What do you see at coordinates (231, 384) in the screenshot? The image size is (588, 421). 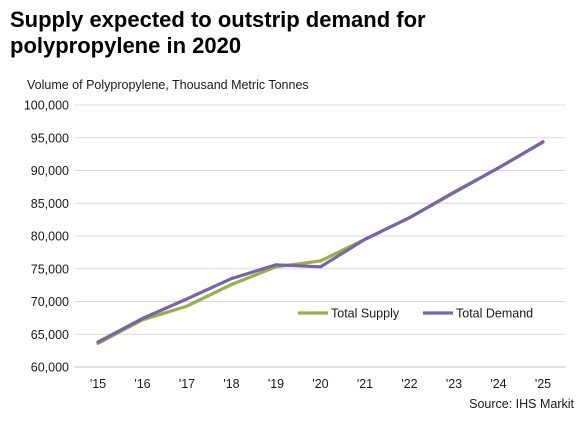 I see `x-tick-label: '18` at bounding box center [231, 384].